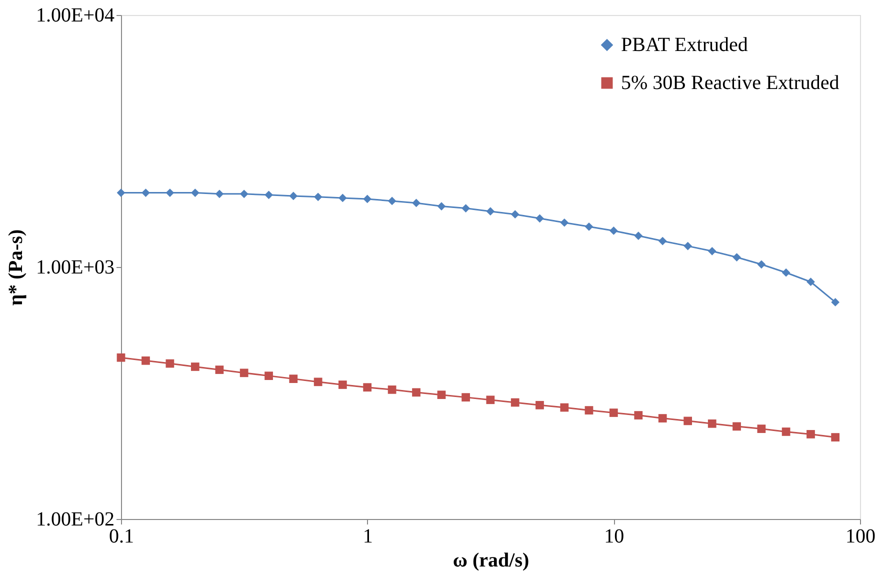  Describe the element at coordinates (75, 267) in the screenshot. I see `y-tick-label: 1.00E+03` at that location.